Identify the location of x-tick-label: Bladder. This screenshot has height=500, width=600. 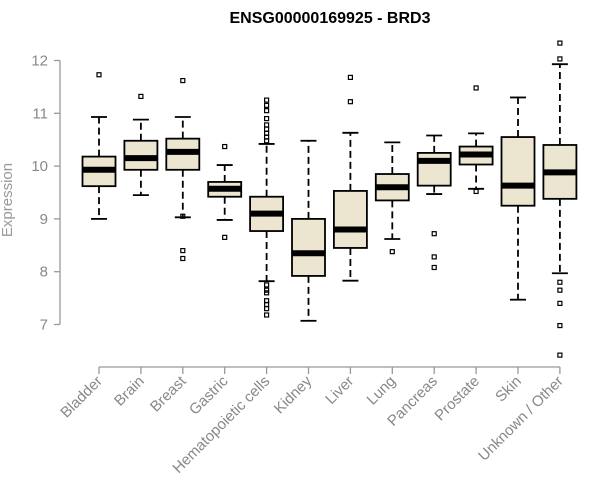
(81, 397).